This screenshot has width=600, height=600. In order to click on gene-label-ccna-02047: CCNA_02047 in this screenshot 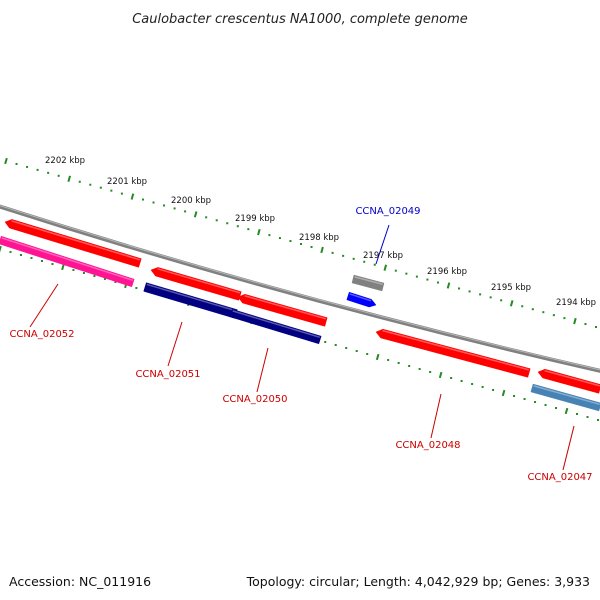, I will do `click(559, 477)`.